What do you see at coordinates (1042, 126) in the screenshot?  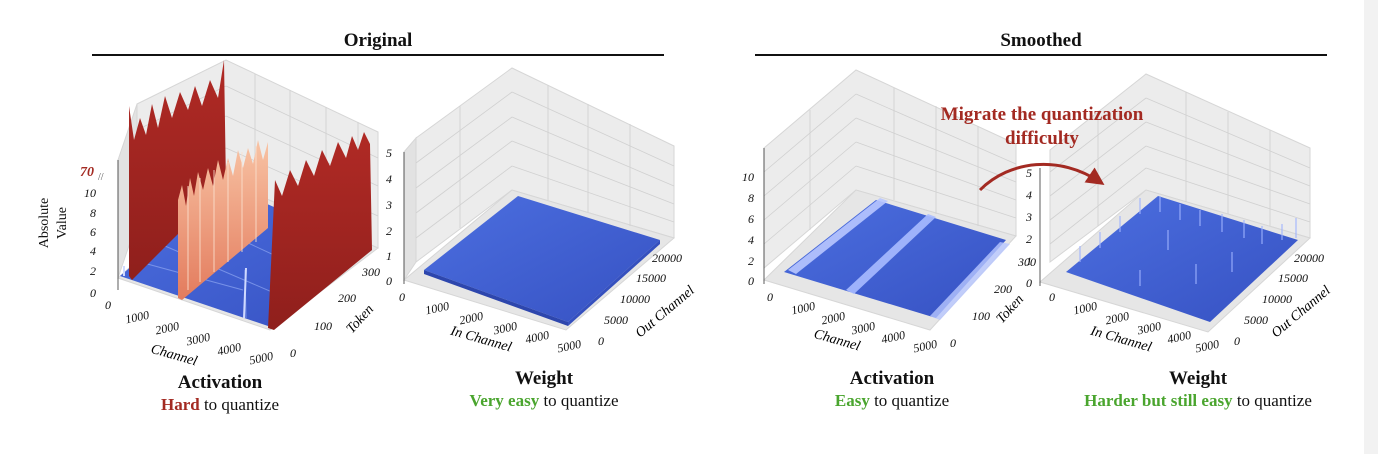 I see `migrate-annotation: Migrate the quantization difficulty` at bounding box center [1042, 126].